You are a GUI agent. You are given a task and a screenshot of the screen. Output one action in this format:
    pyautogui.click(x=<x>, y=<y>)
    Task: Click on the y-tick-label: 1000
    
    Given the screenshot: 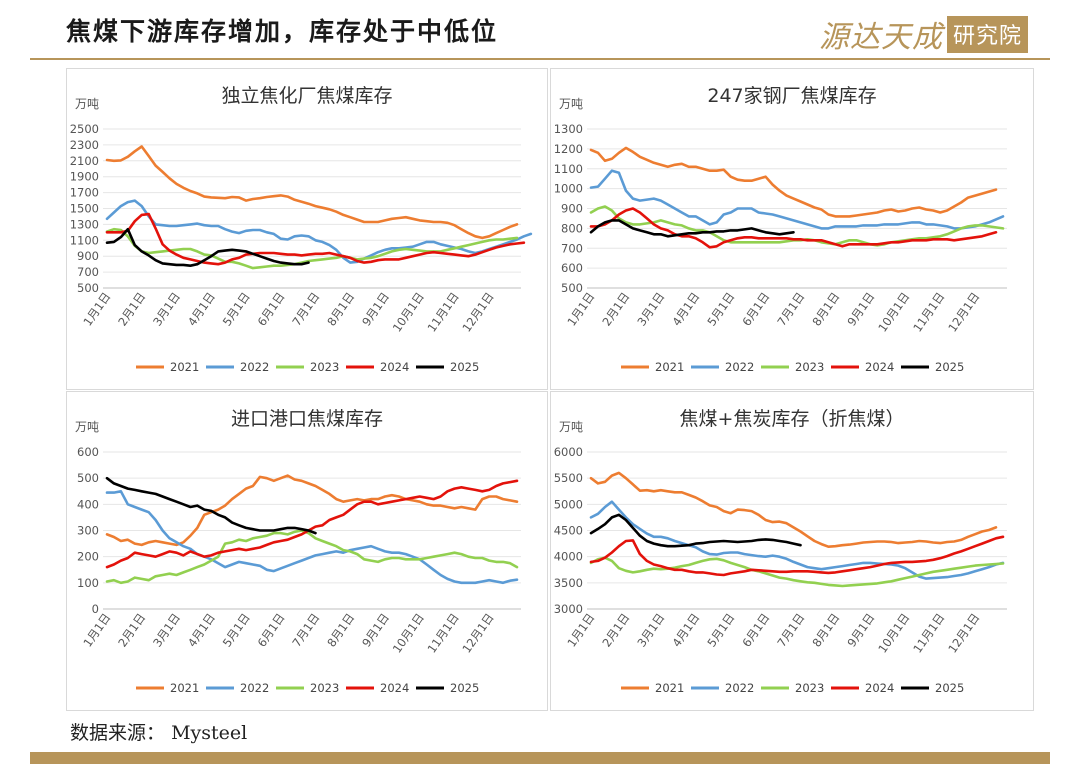 What is the action you would take?
    pyautogui.click(x=568, y=189)
    